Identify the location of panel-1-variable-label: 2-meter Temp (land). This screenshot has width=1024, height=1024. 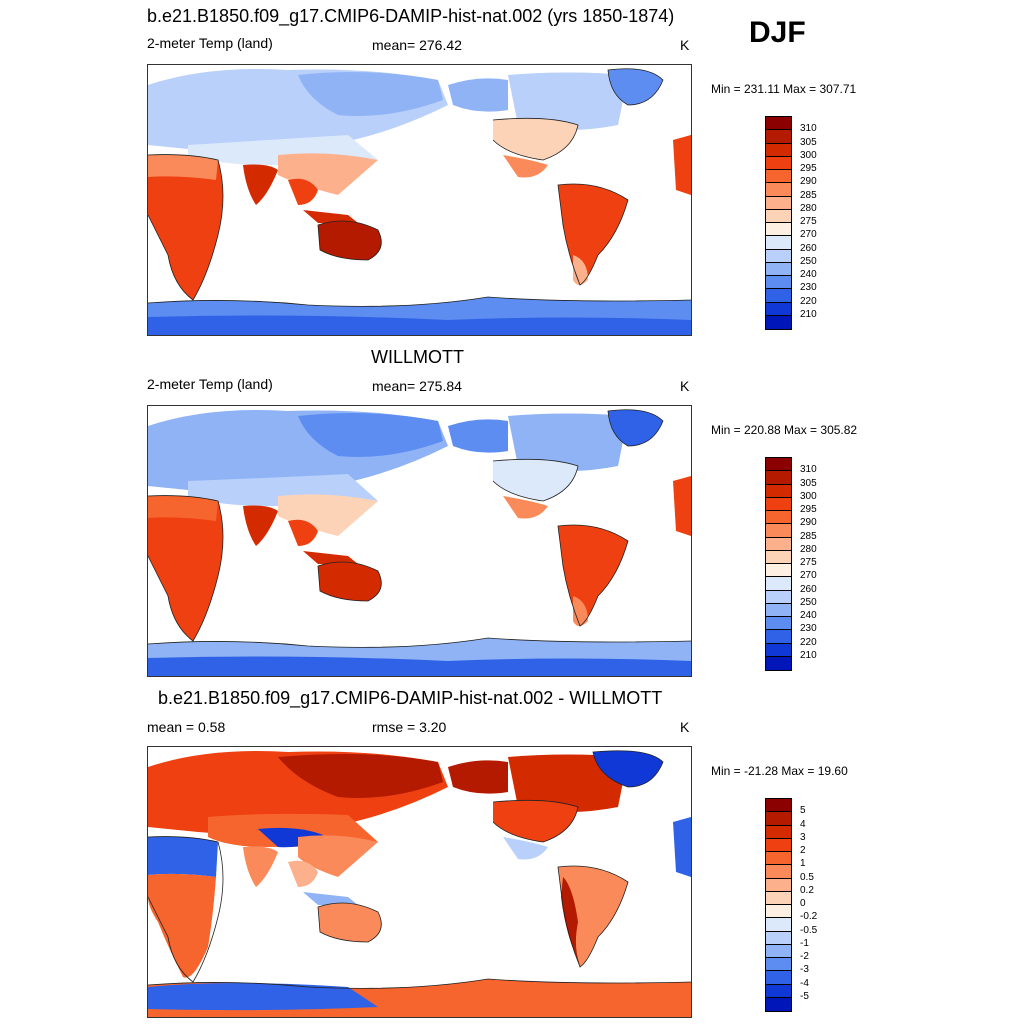
(210, 43).